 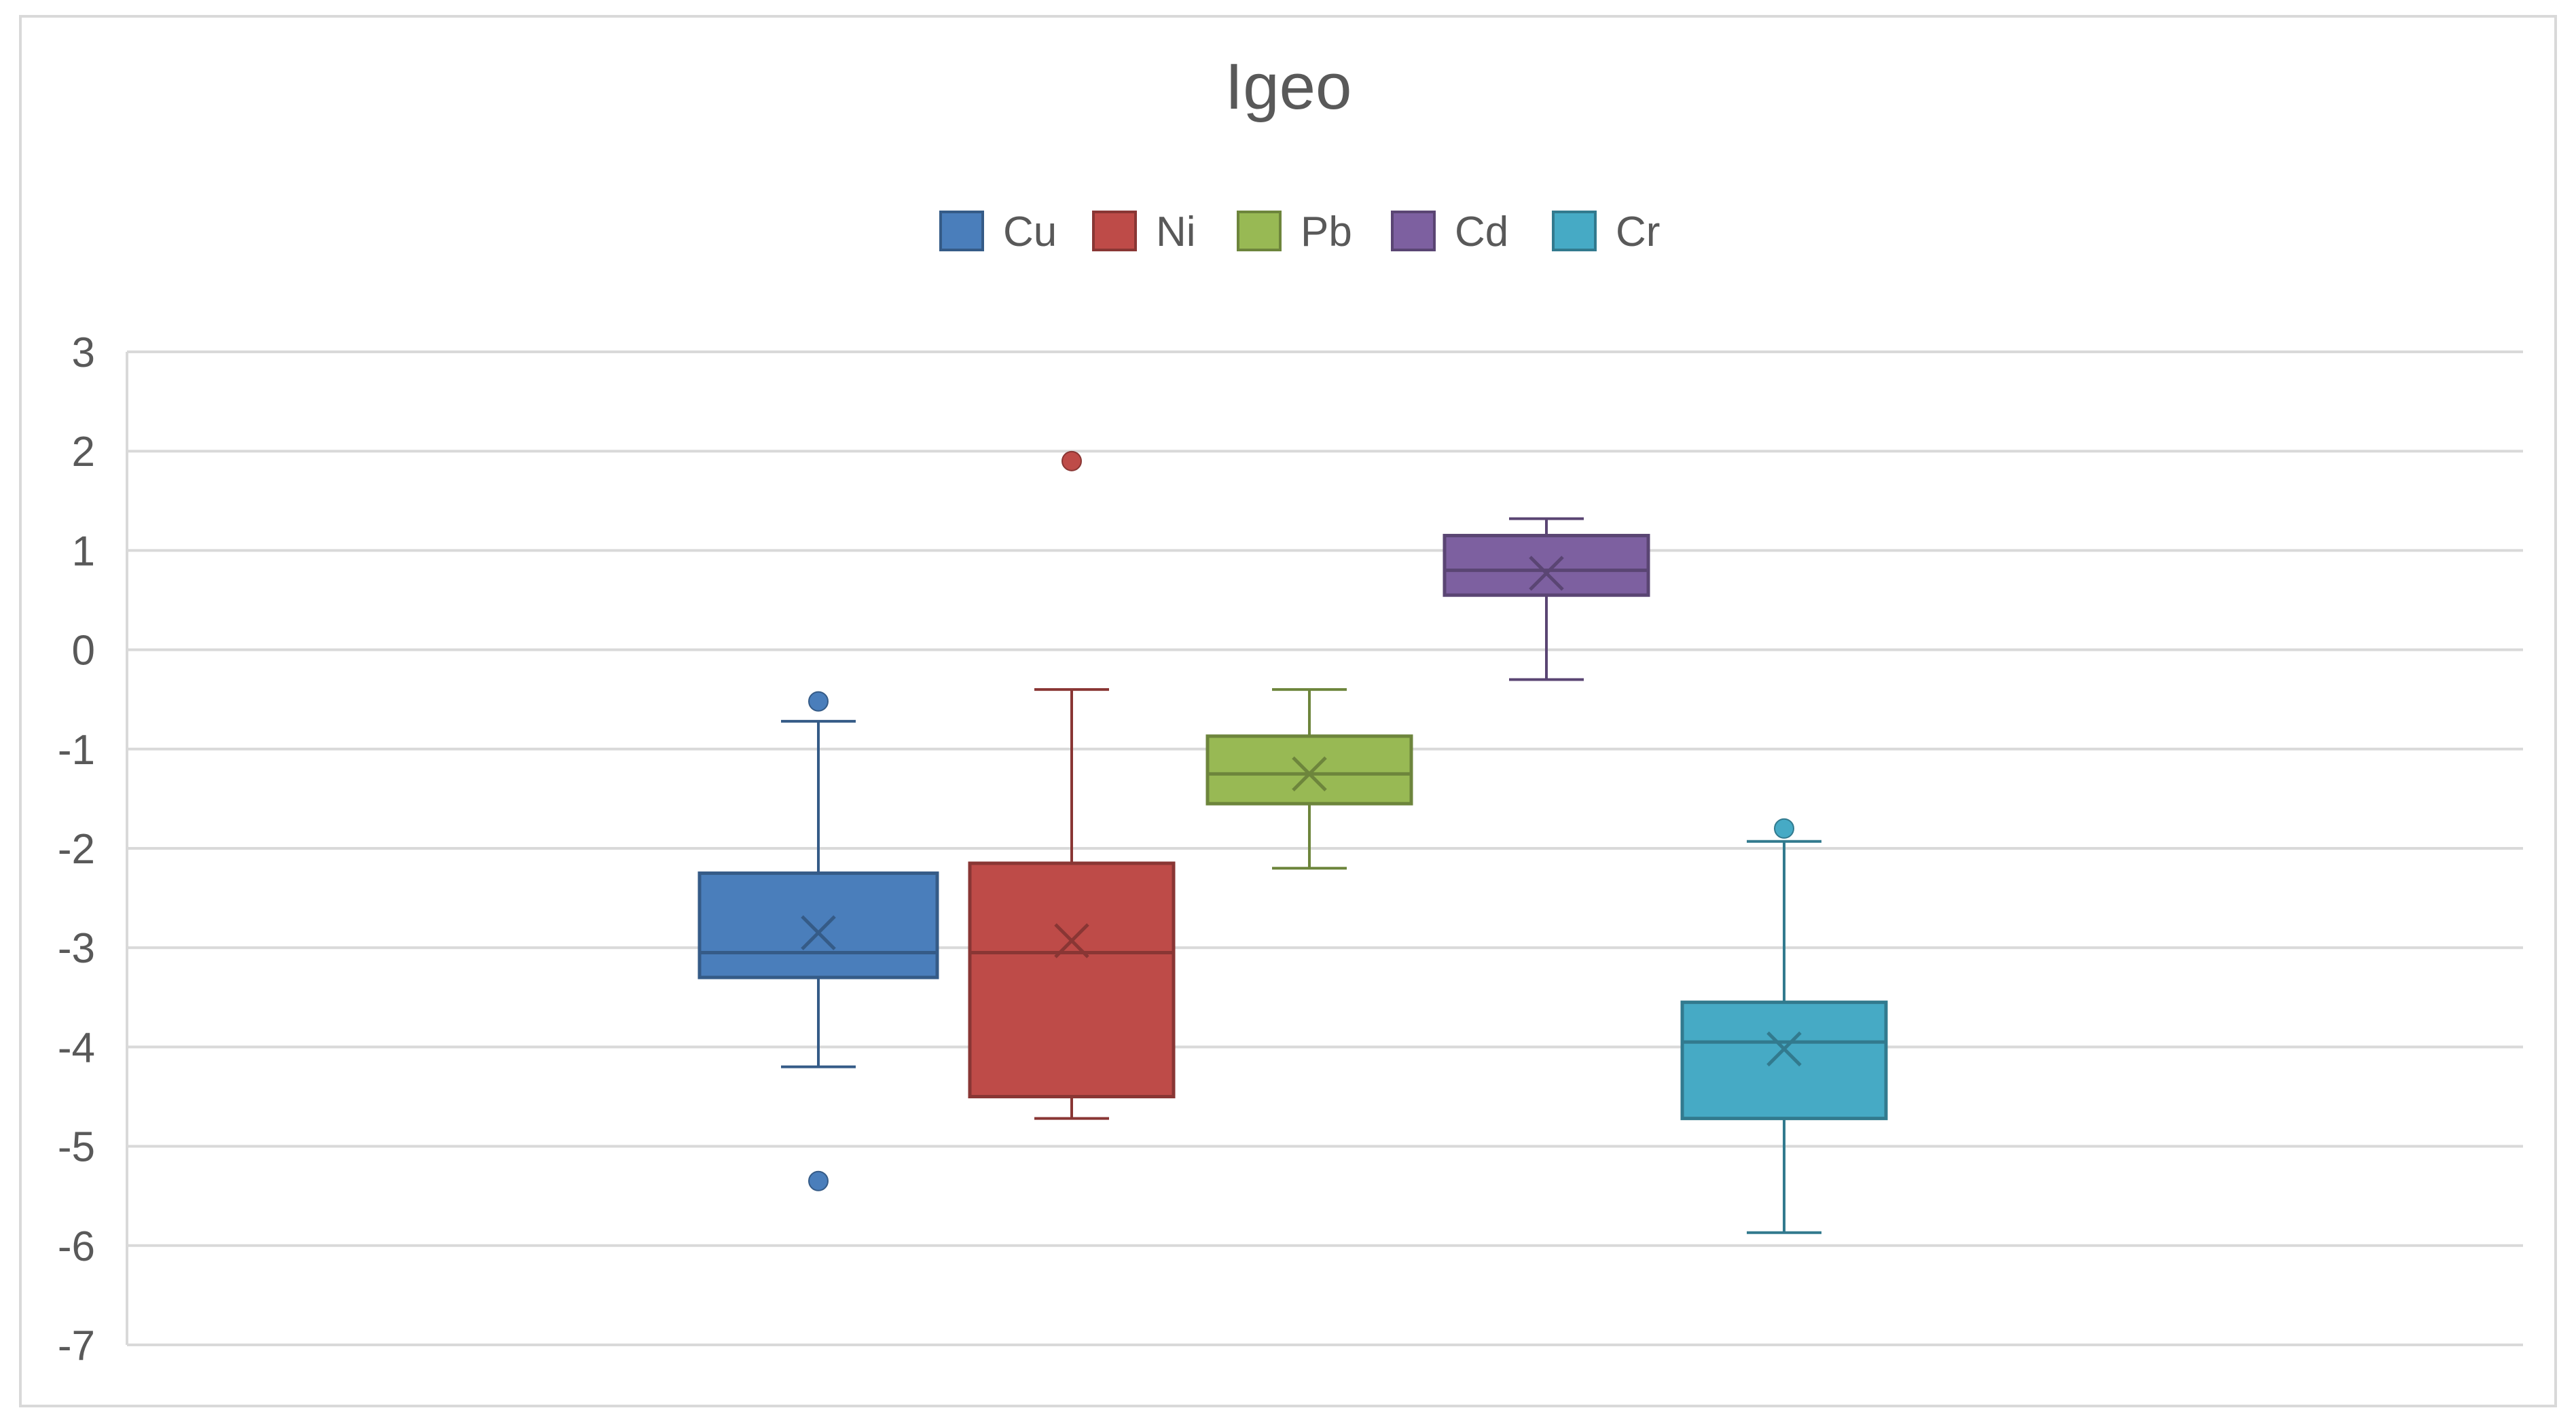 I want to click on legend-label-pb: Pb, so click(x=1326, y=232).